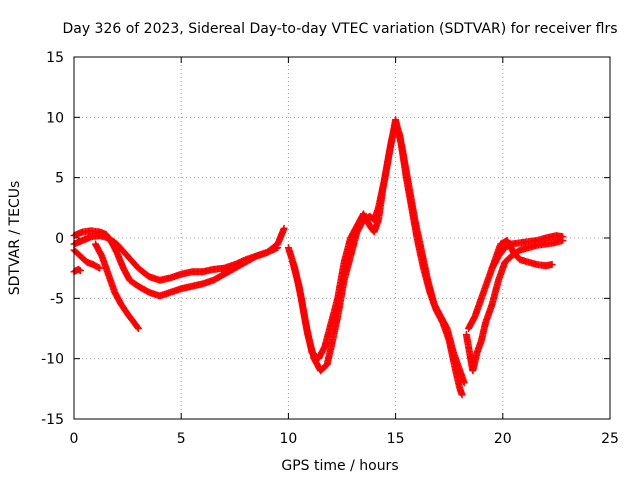 This screenshot has height=480, width=640. What do you see at coordinates (15, 238) in the screenshot?
I see `y-axis-label: SDTVAR / TECUs` at bounding box center [15, 238].